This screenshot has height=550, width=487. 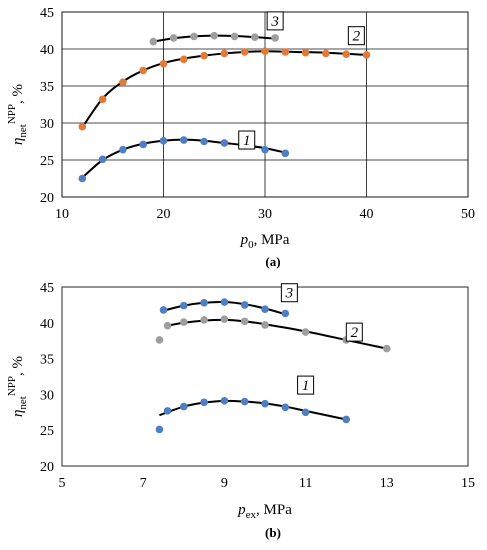 What do you see at coordinates (265, 241) in the screenshot?
I see `x-axis-label: p0, MPa` at bounding box center [265, 241].